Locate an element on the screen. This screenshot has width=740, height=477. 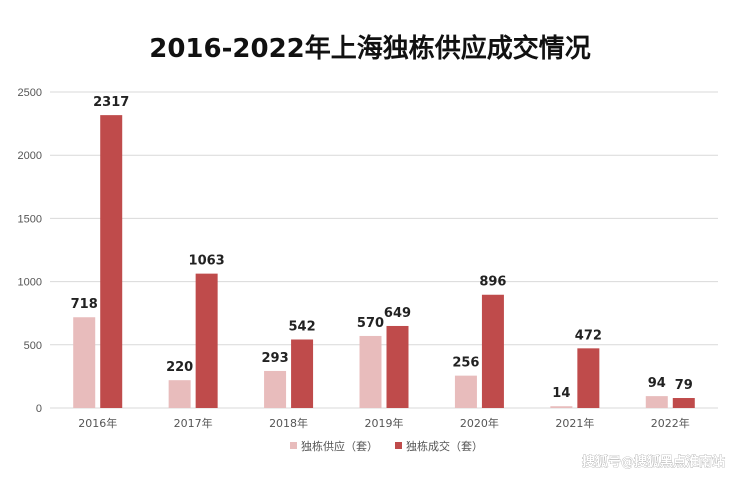
data-label: 2317 is located at coordinates (111, 102).